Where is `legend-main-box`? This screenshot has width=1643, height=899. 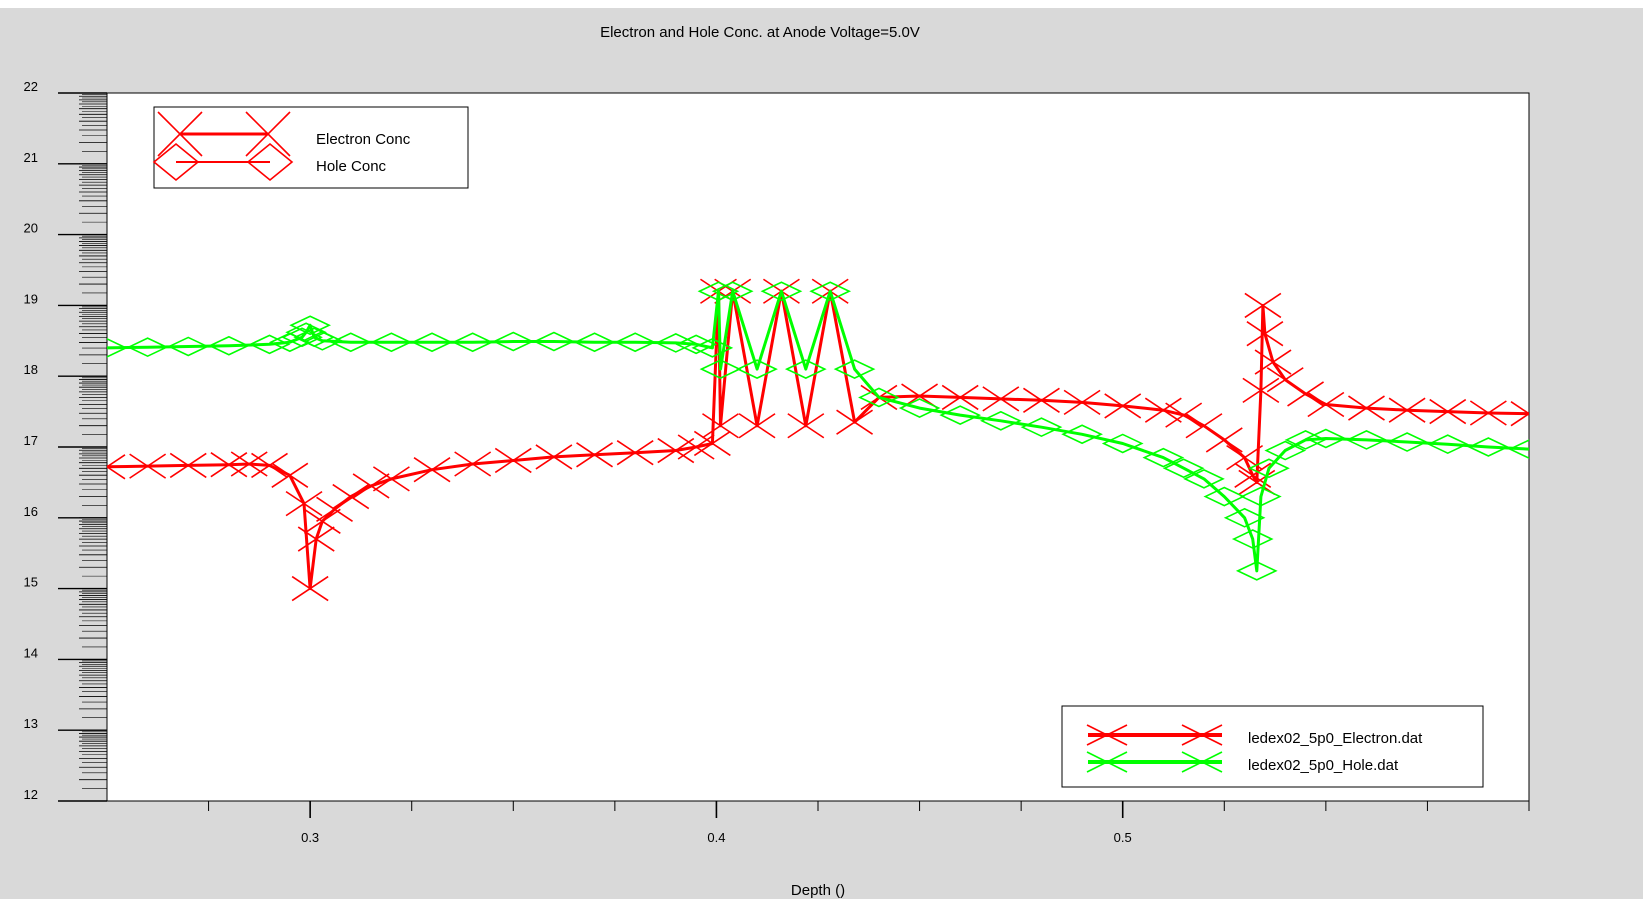 legend-main-box is located at coordinates (311, 147).